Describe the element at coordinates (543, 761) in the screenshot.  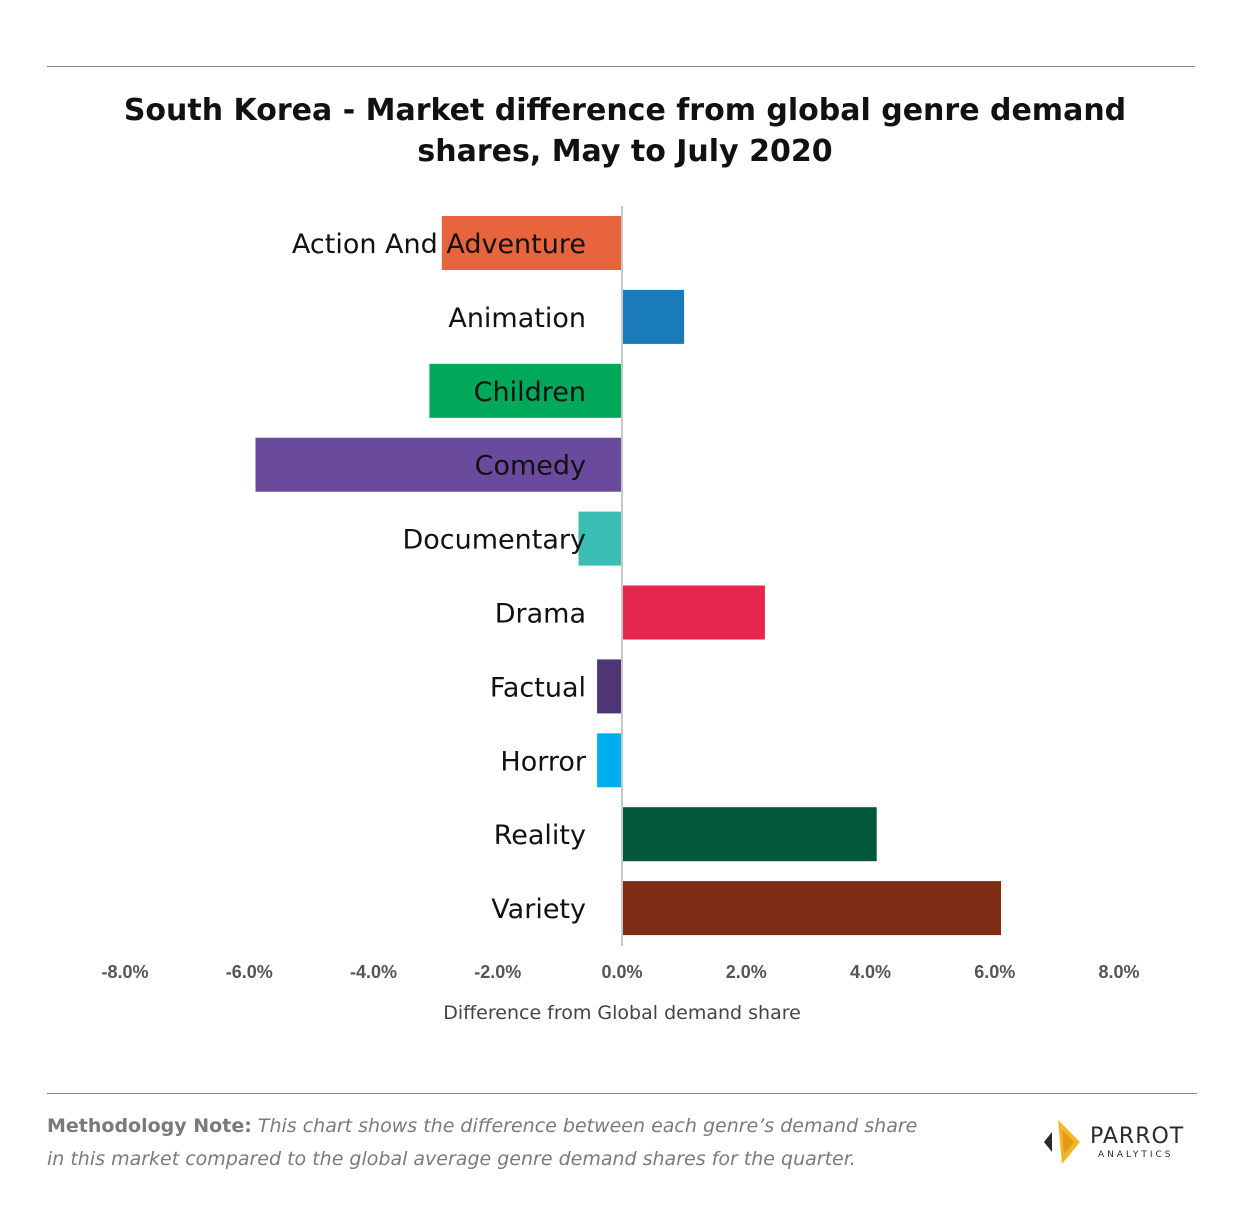
I see `category-label: Horror` at that location.